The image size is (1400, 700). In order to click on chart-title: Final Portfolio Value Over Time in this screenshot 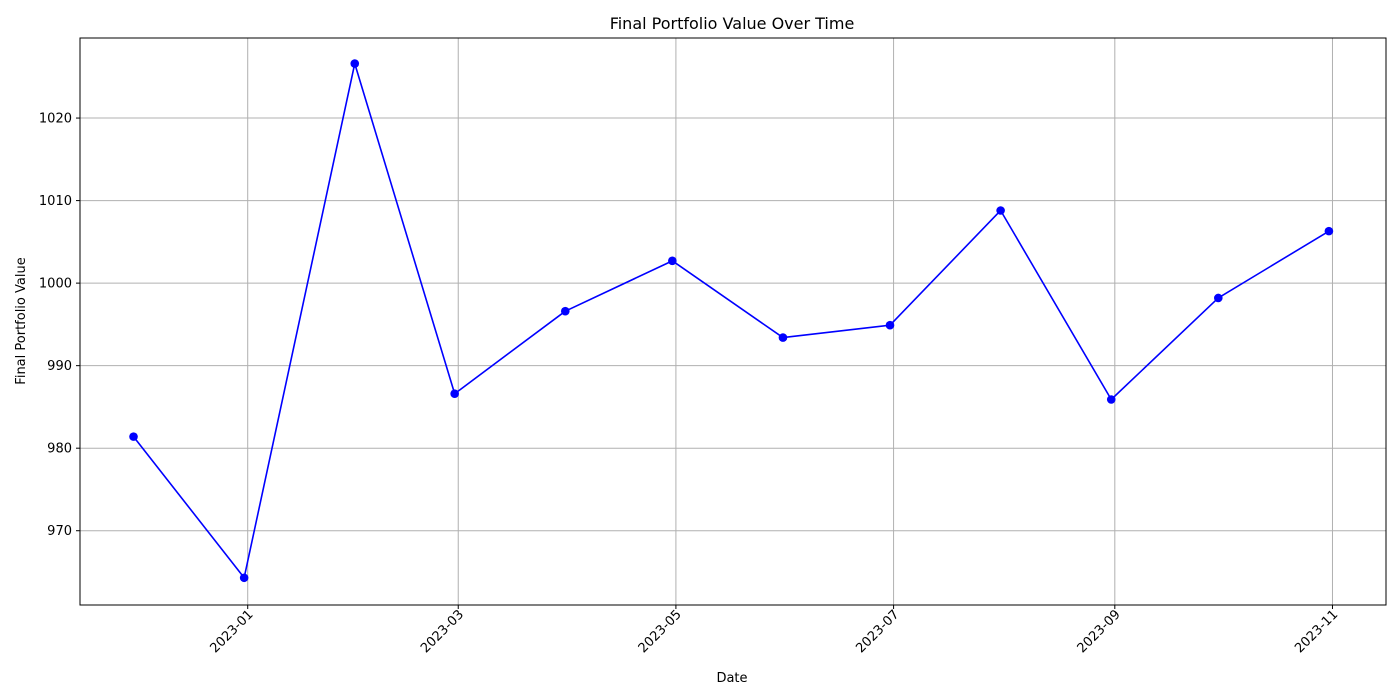, I will do `click(732, 23)`.